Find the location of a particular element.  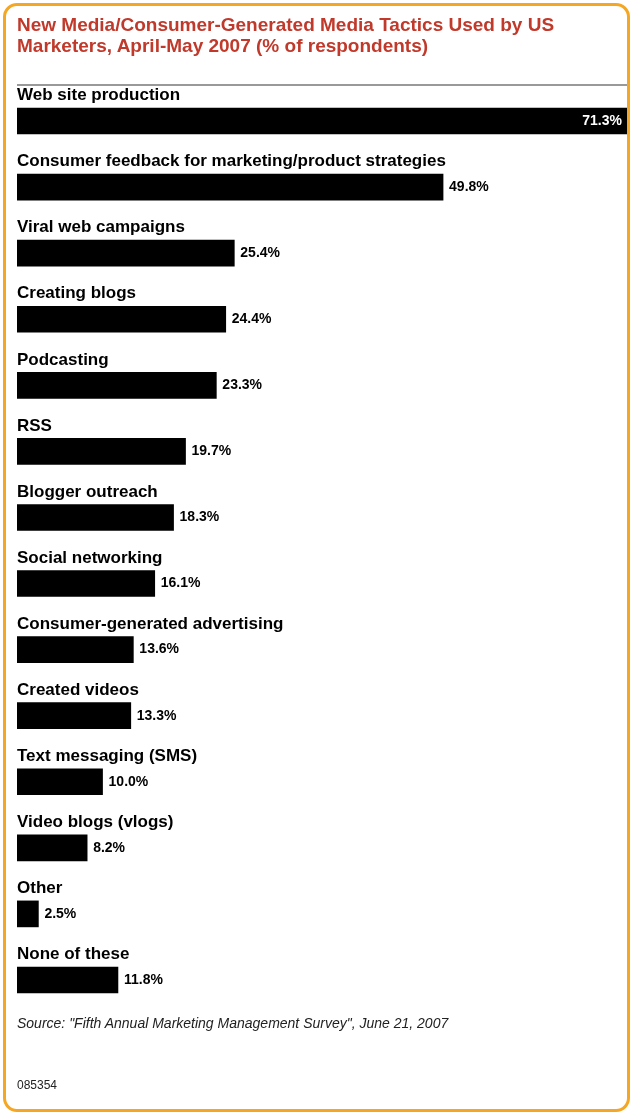

data-label: 25.4% is located at coordinates (260, 252).